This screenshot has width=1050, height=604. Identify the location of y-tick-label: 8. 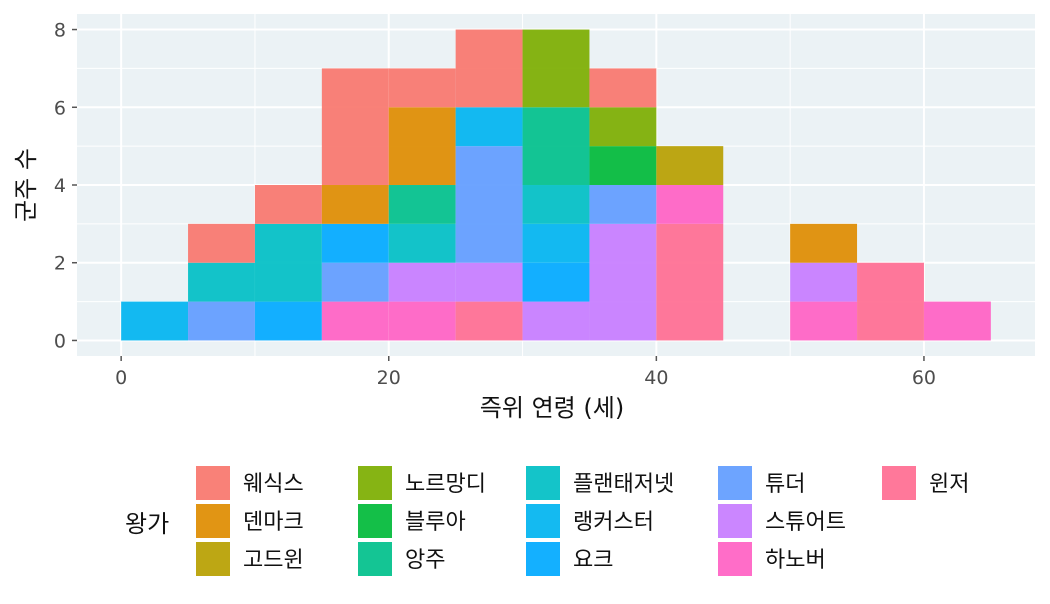
(60, 31).